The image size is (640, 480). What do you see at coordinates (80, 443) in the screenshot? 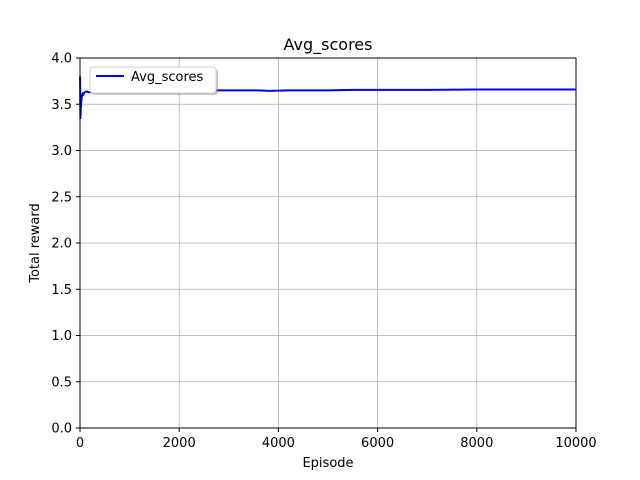
I see `x-tick-label: 0` at bounding box center [80, 443].